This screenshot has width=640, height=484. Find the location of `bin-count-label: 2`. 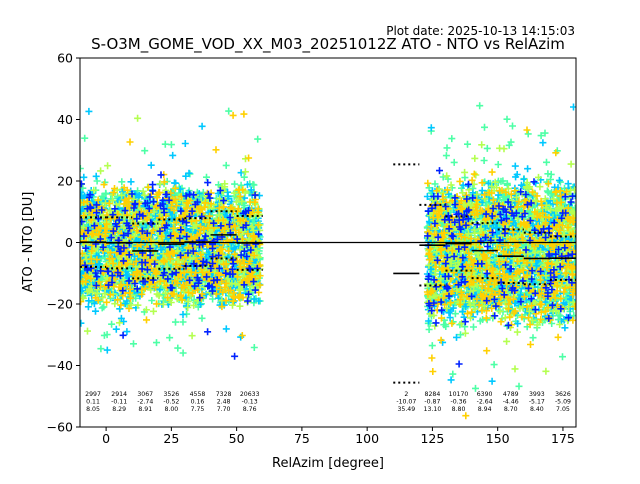

bin-count-label: 2 is located at coordinates (406, 394).